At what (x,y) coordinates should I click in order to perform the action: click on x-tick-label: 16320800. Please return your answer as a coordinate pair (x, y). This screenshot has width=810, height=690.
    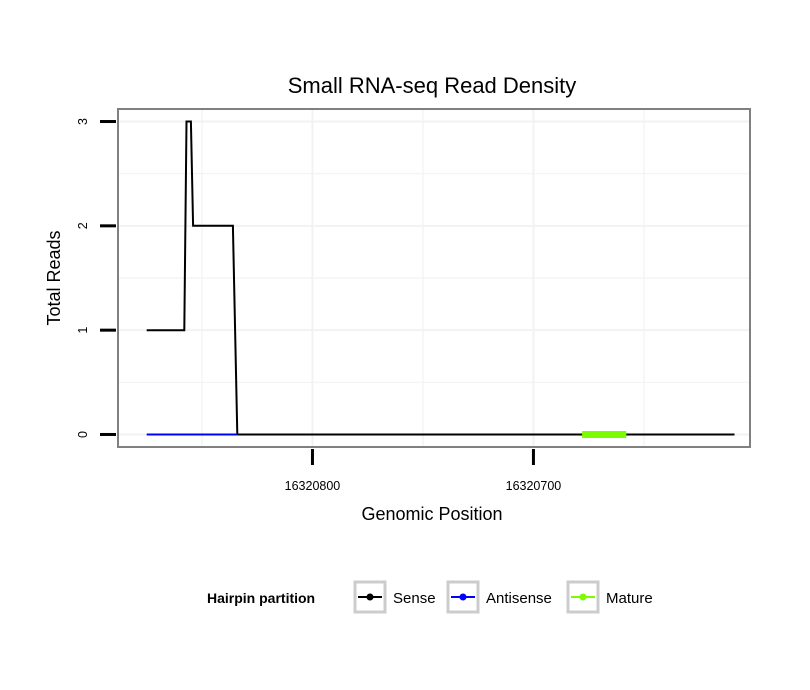
    Looking at the image, I should click on (313, 486).